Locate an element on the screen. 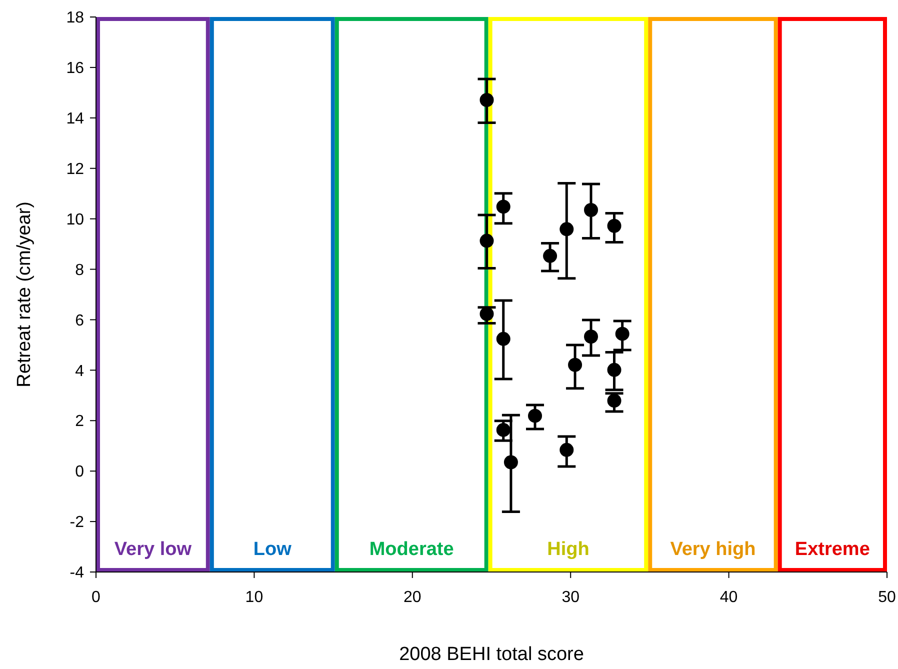 The width and height of the screenshot is (898, 669). band-label: High is located at coordinates (568, 549).